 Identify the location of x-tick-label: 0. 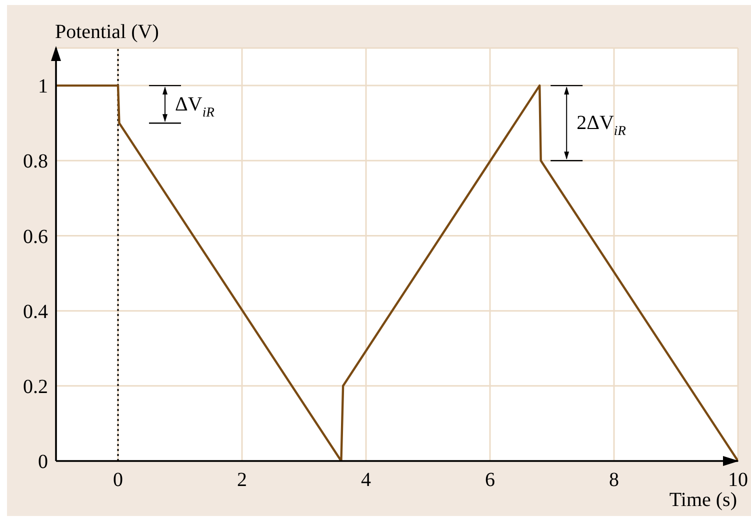
(118, 480).